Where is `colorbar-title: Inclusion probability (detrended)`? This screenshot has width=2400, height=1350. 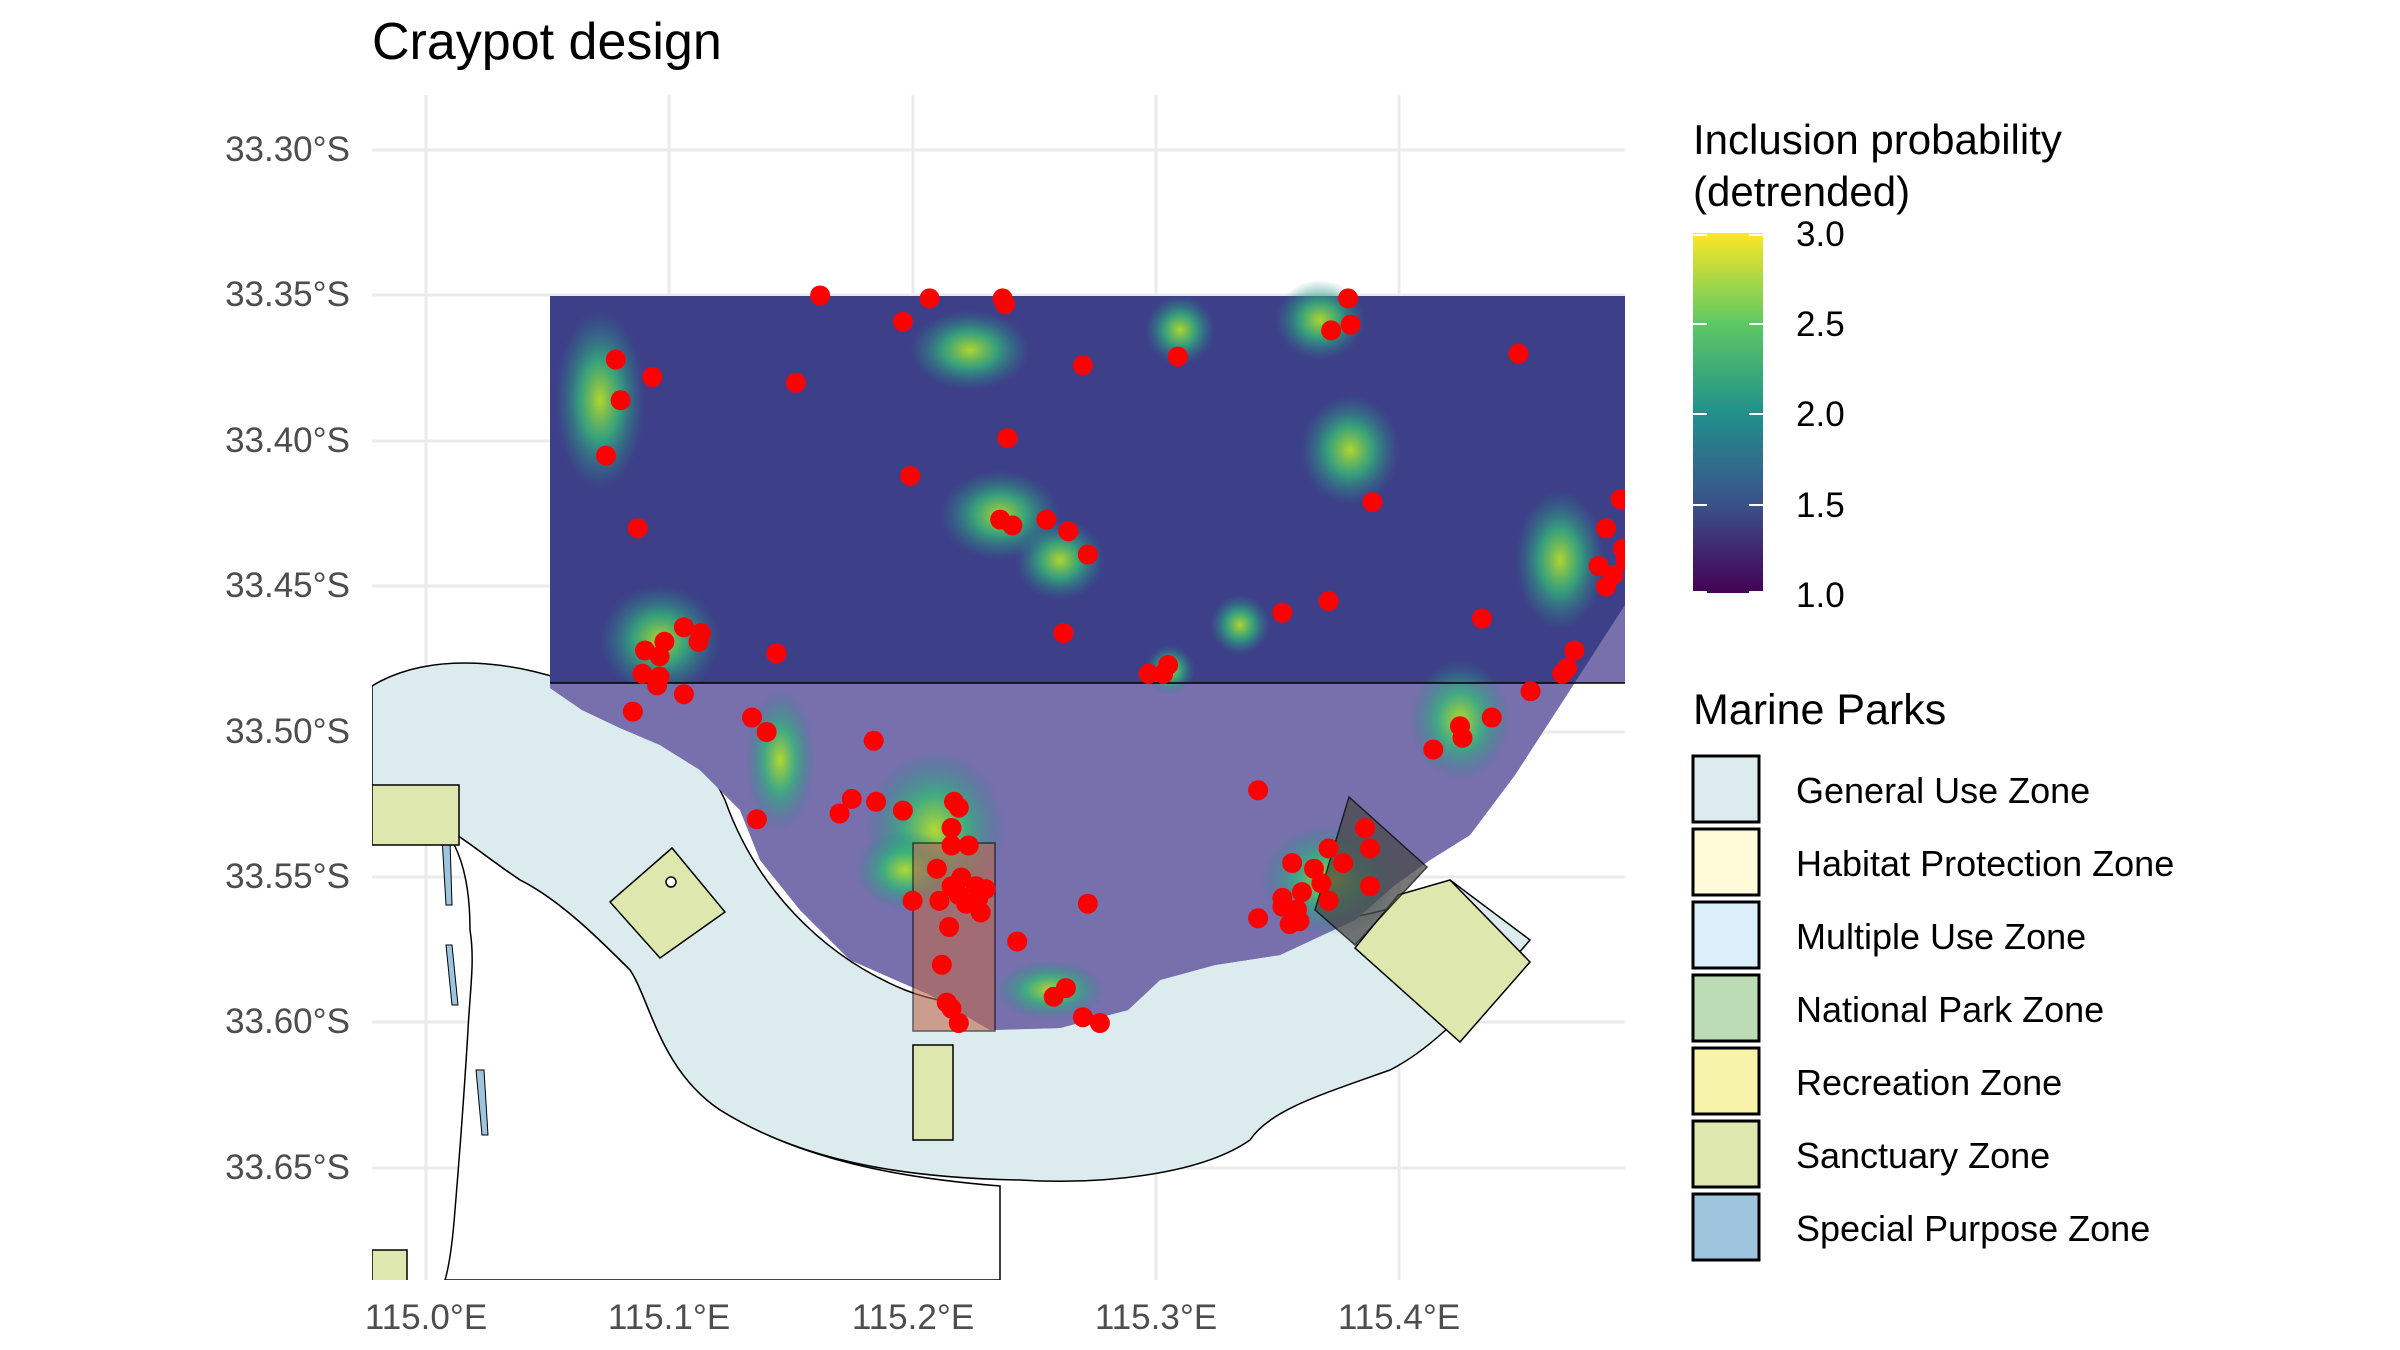 colorbar-title: Inclusion probability (detrended) is located at coordinates (1877, 166).